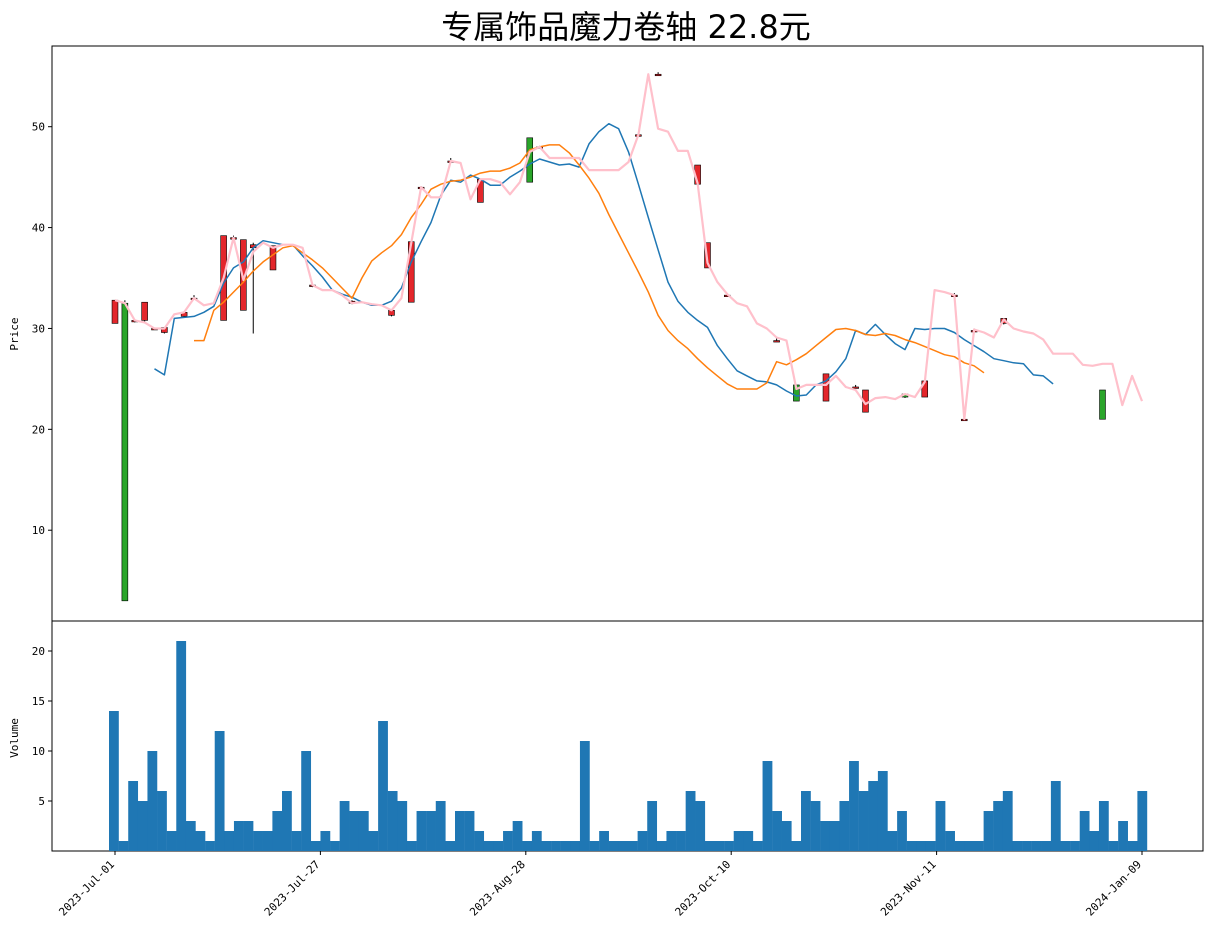 The width and height of the screenshot is (1213, 934). I want to click on price-y-tick-label: 20, so click(38, 429).